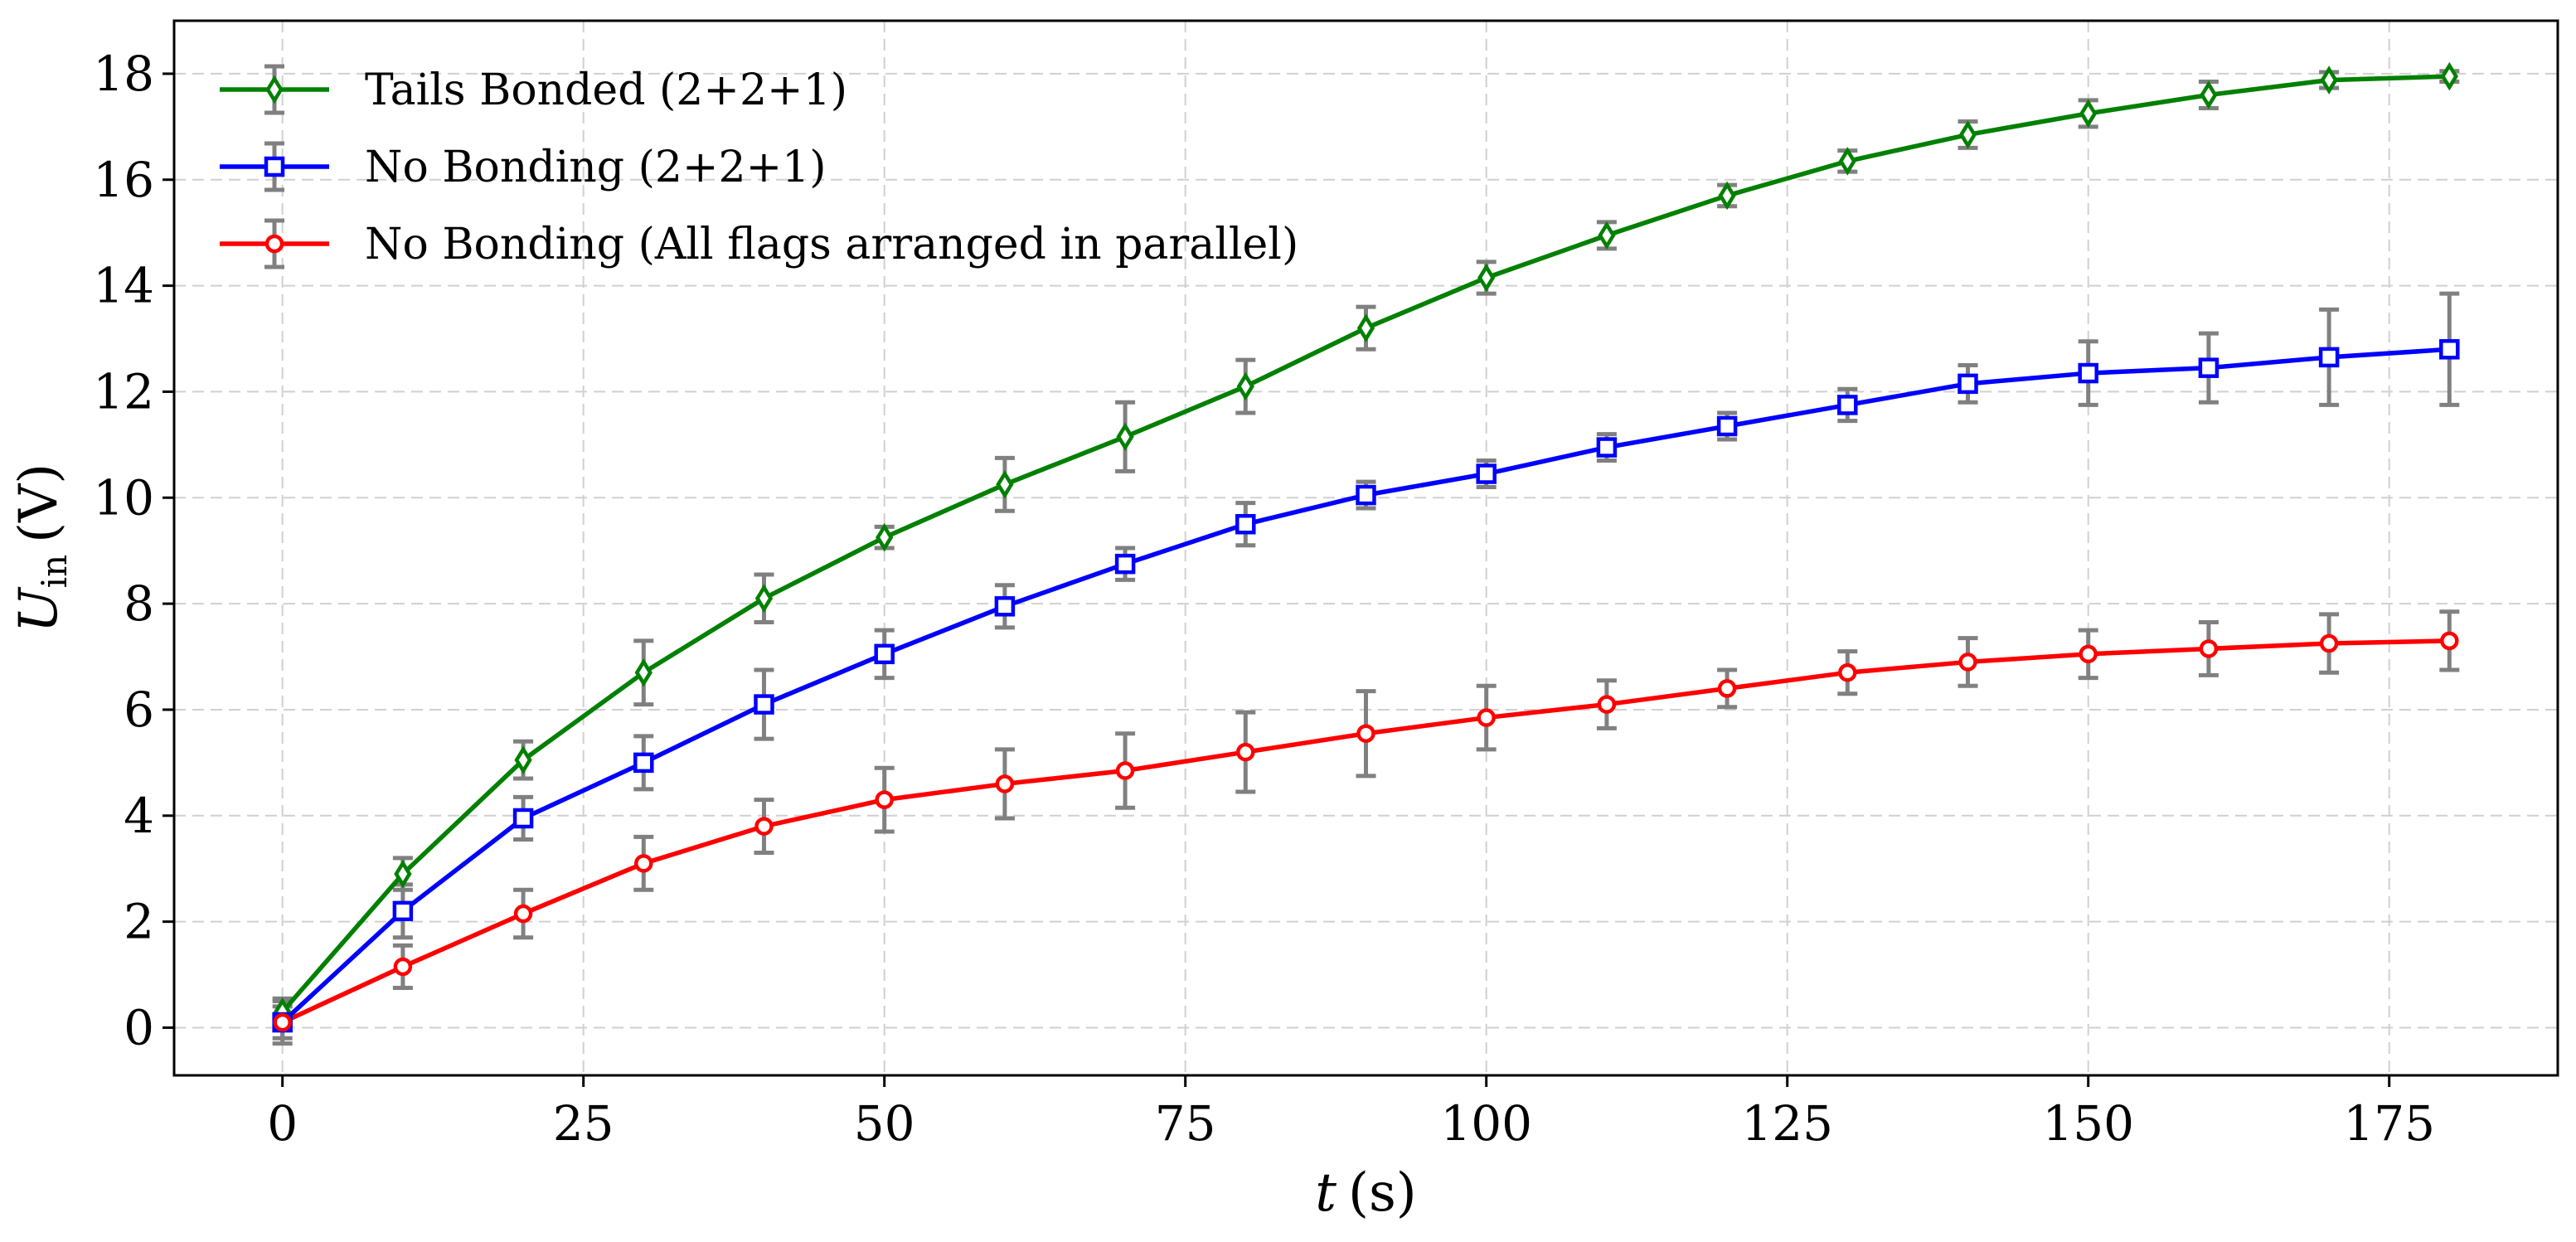  I want to click on x-tick-label: 50, so click(884, 1123).